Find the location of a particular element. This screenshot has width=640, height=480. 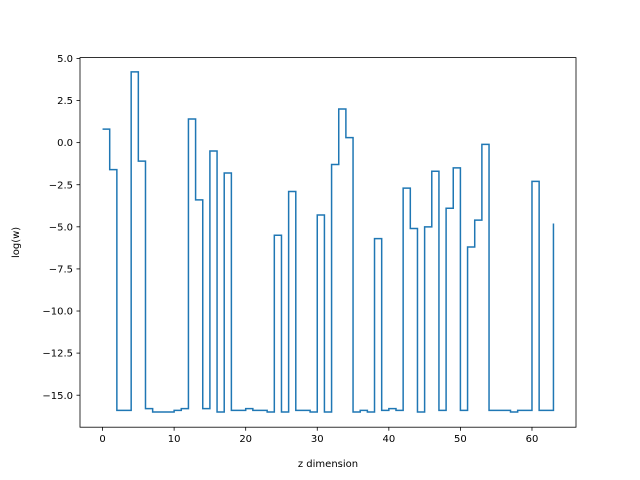

y-tick-label: 0.0 is located at coordinates (65, 143).